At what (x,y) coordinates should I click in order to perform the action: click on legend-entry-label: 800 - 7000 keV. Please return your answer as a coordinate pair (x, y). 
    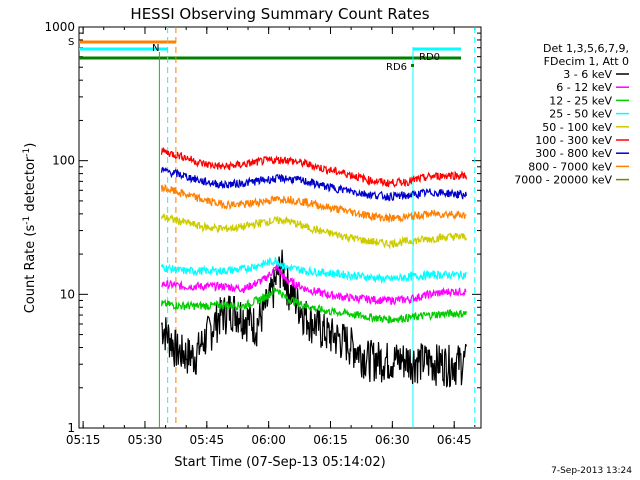
    Looking at the image, I should click on (570, 166).